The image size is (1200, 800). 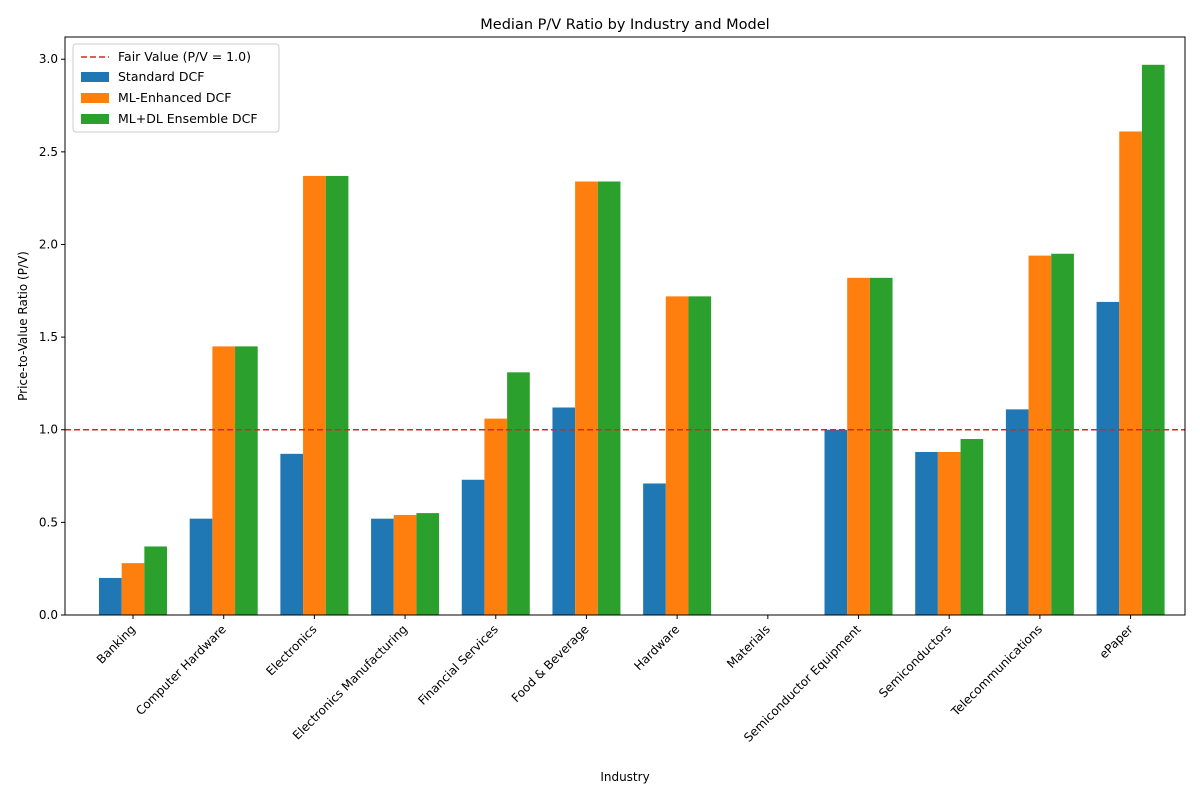 I want to click on y-axis: 0.0 0.5 1.0 1.5 2.0 2.5 3.0, so click(x=52, y=337).